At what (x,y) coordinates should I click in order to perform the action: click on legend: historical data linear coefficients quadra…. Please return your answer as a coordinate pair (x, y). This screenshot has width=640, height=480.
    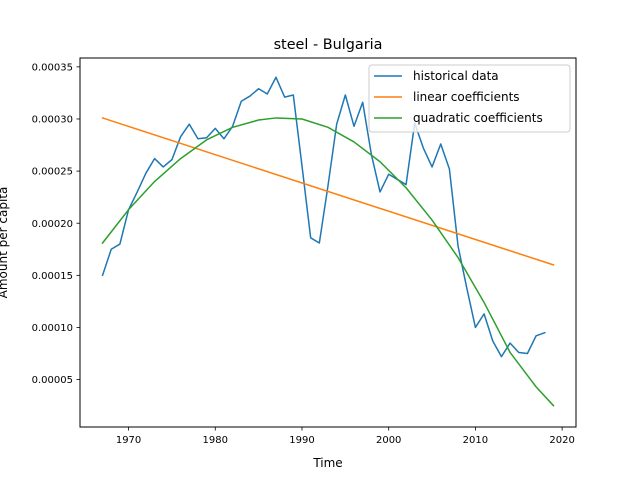
    Looking at the image, I should click on (469, 98).